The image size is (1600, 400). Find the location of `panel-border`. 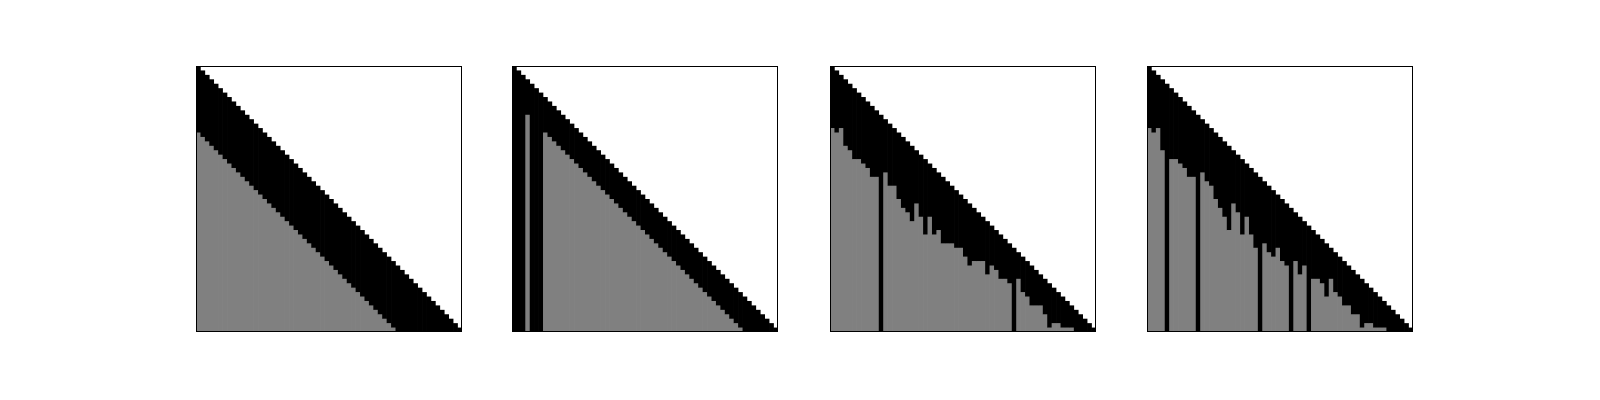

panel-border is located at coordinates (329, 199).